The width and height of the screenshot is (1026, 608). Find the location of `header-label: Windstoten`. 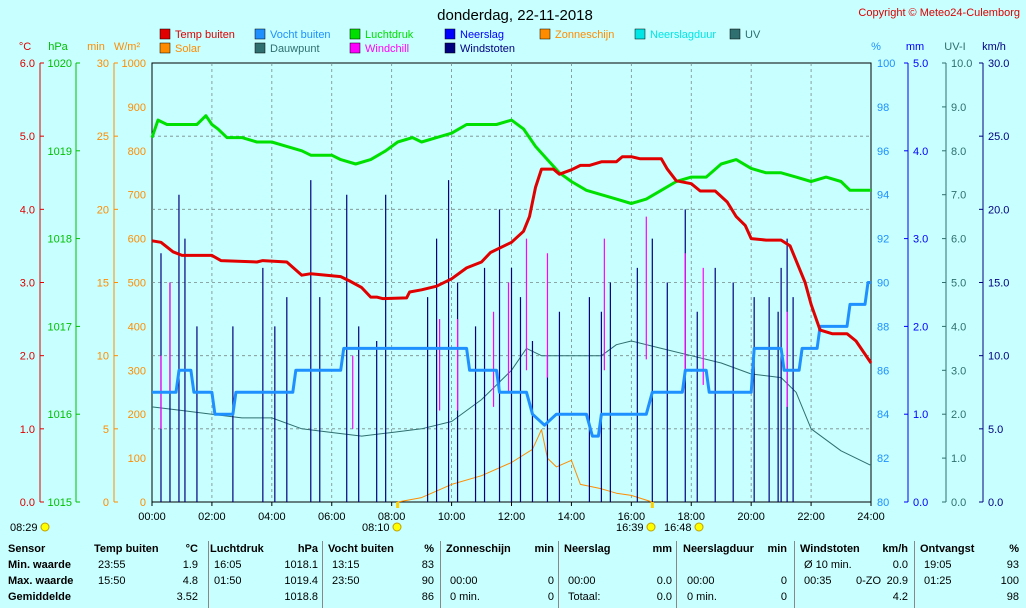

header-label: Windstoten is located at coordinates (830, 549).